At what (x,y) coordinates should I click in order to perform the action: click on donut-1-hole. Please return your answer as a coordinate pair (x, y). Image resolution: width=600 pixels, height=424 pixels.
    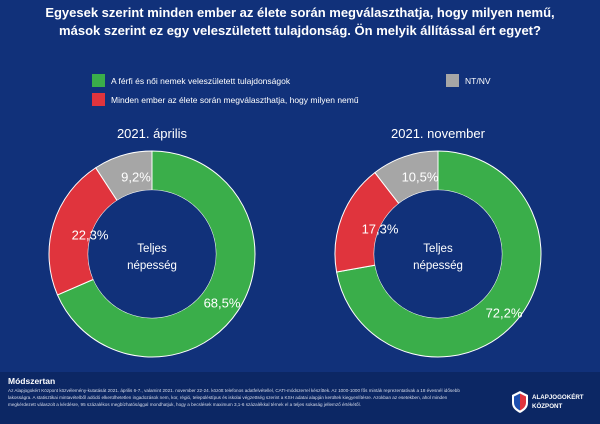
    Looking at the image, I should click on (152, 254).